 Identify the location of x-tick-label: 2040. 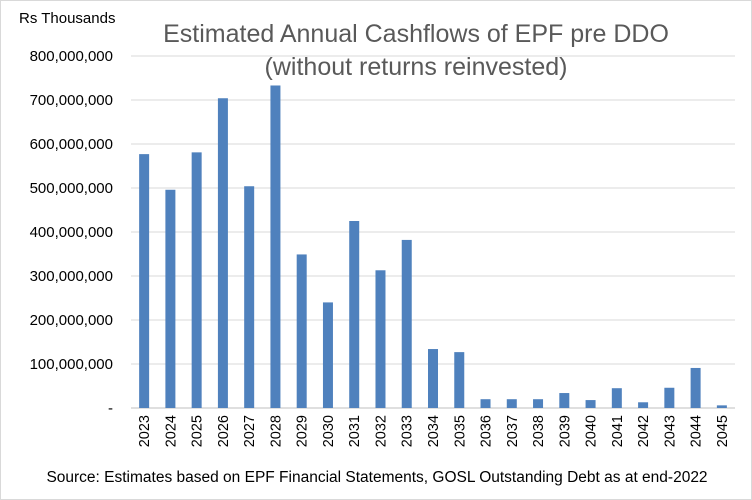
(592, 431).